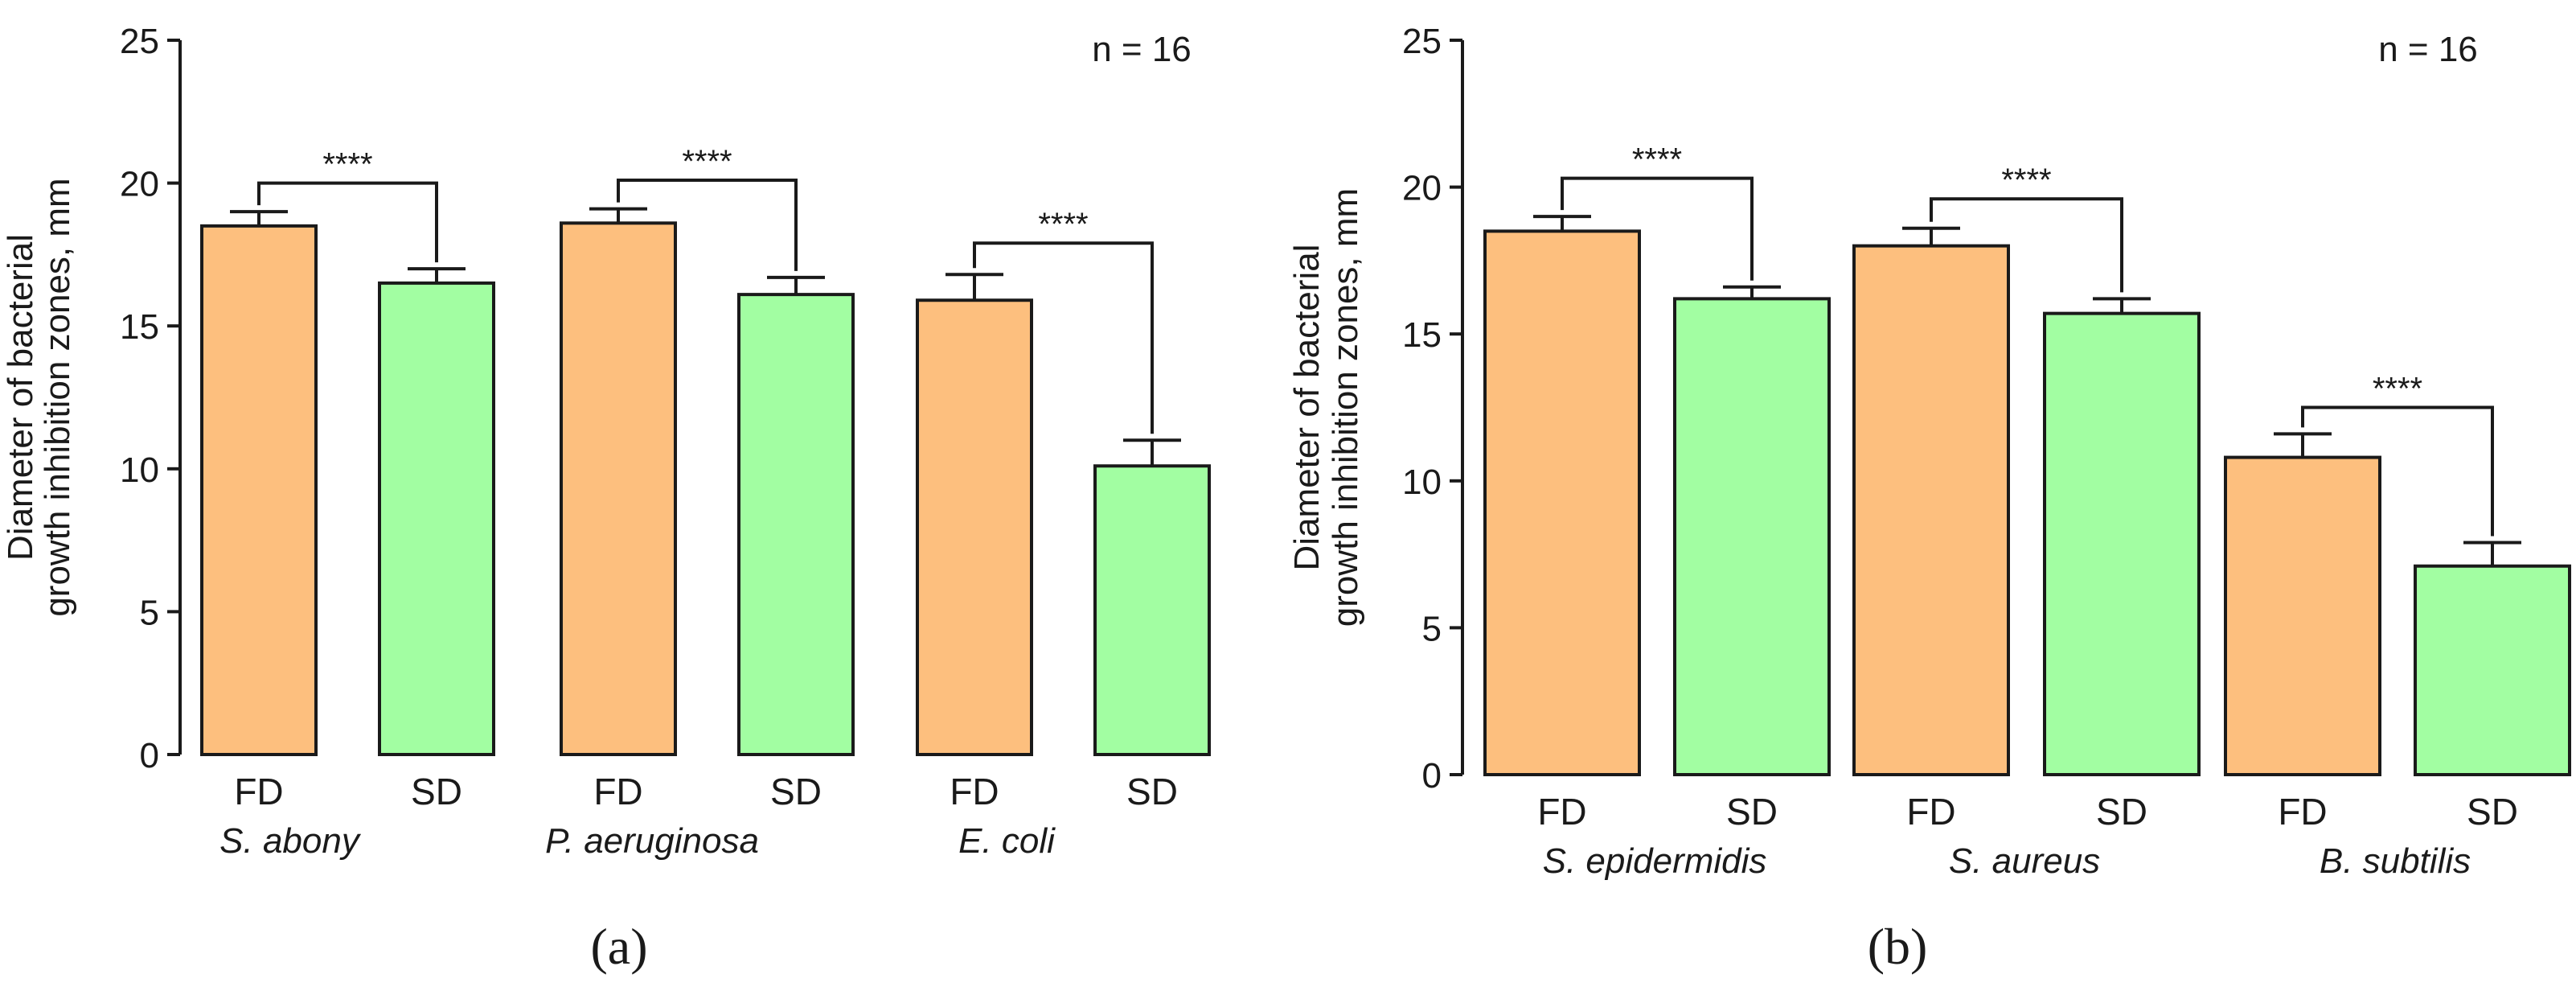 The image size is (2576, 987). I want to click on panel-label: (a), so click(618, 947).